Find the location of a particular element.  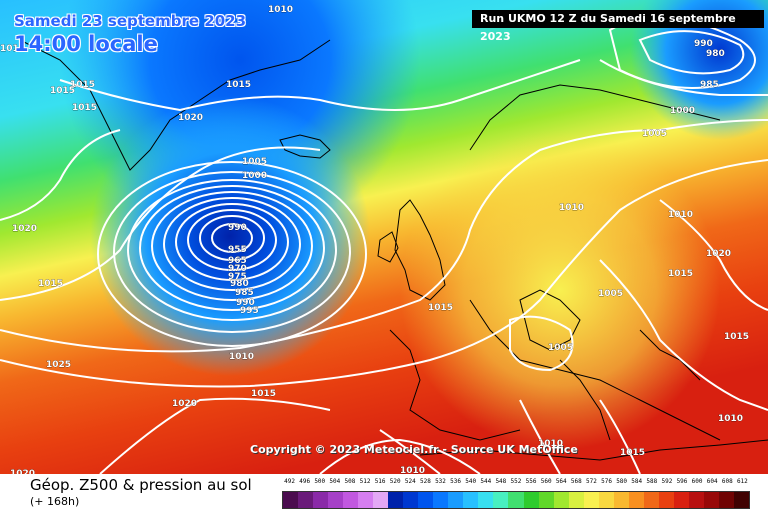

scale-label: 596 is located at coordinates (682, 481).